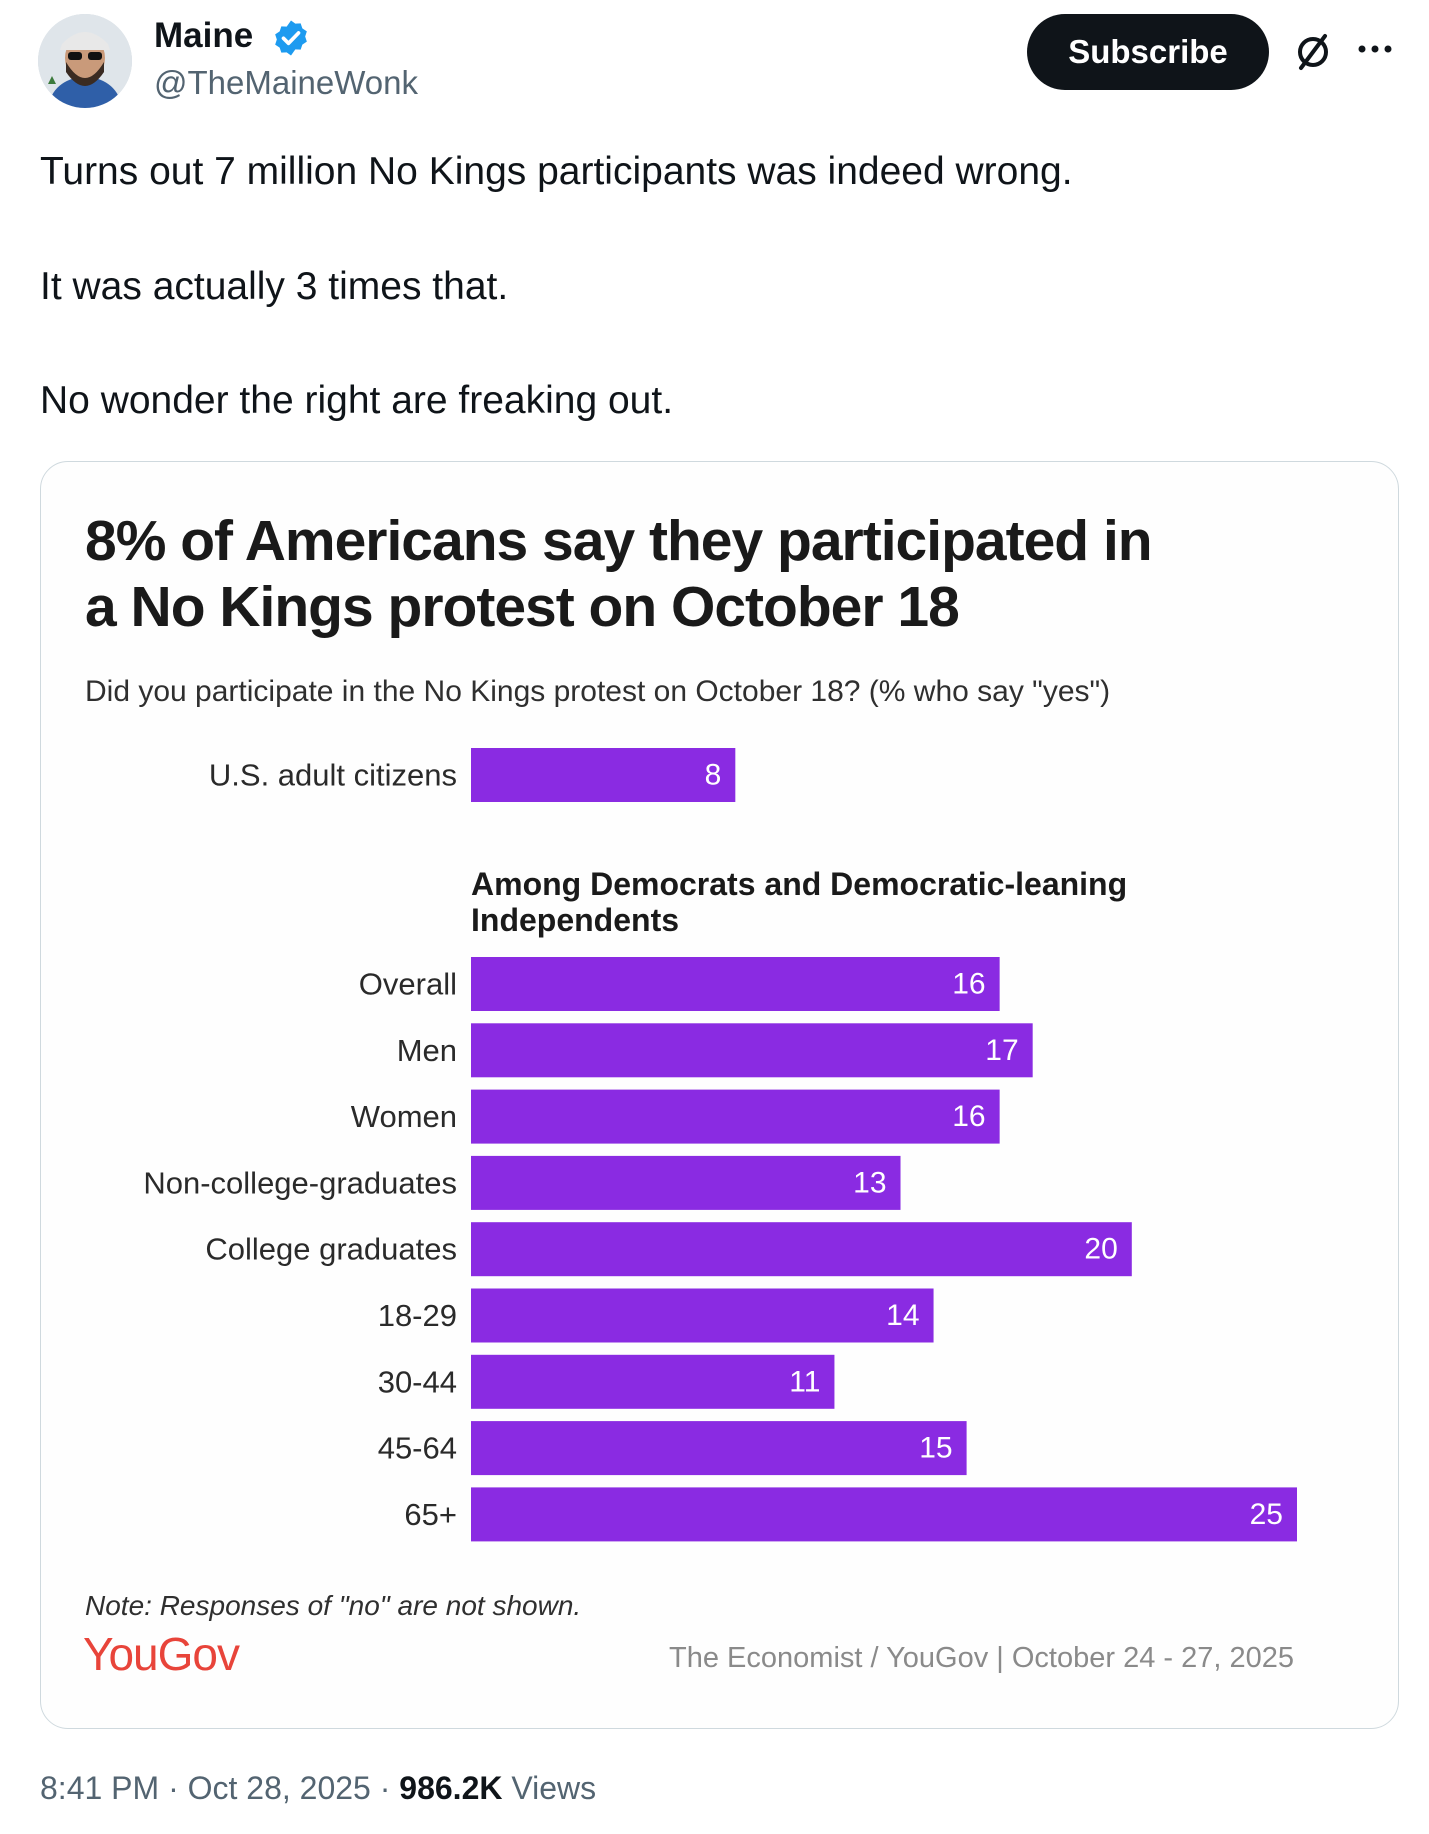  I want to click on views-label: Views, so click(554, 1788).